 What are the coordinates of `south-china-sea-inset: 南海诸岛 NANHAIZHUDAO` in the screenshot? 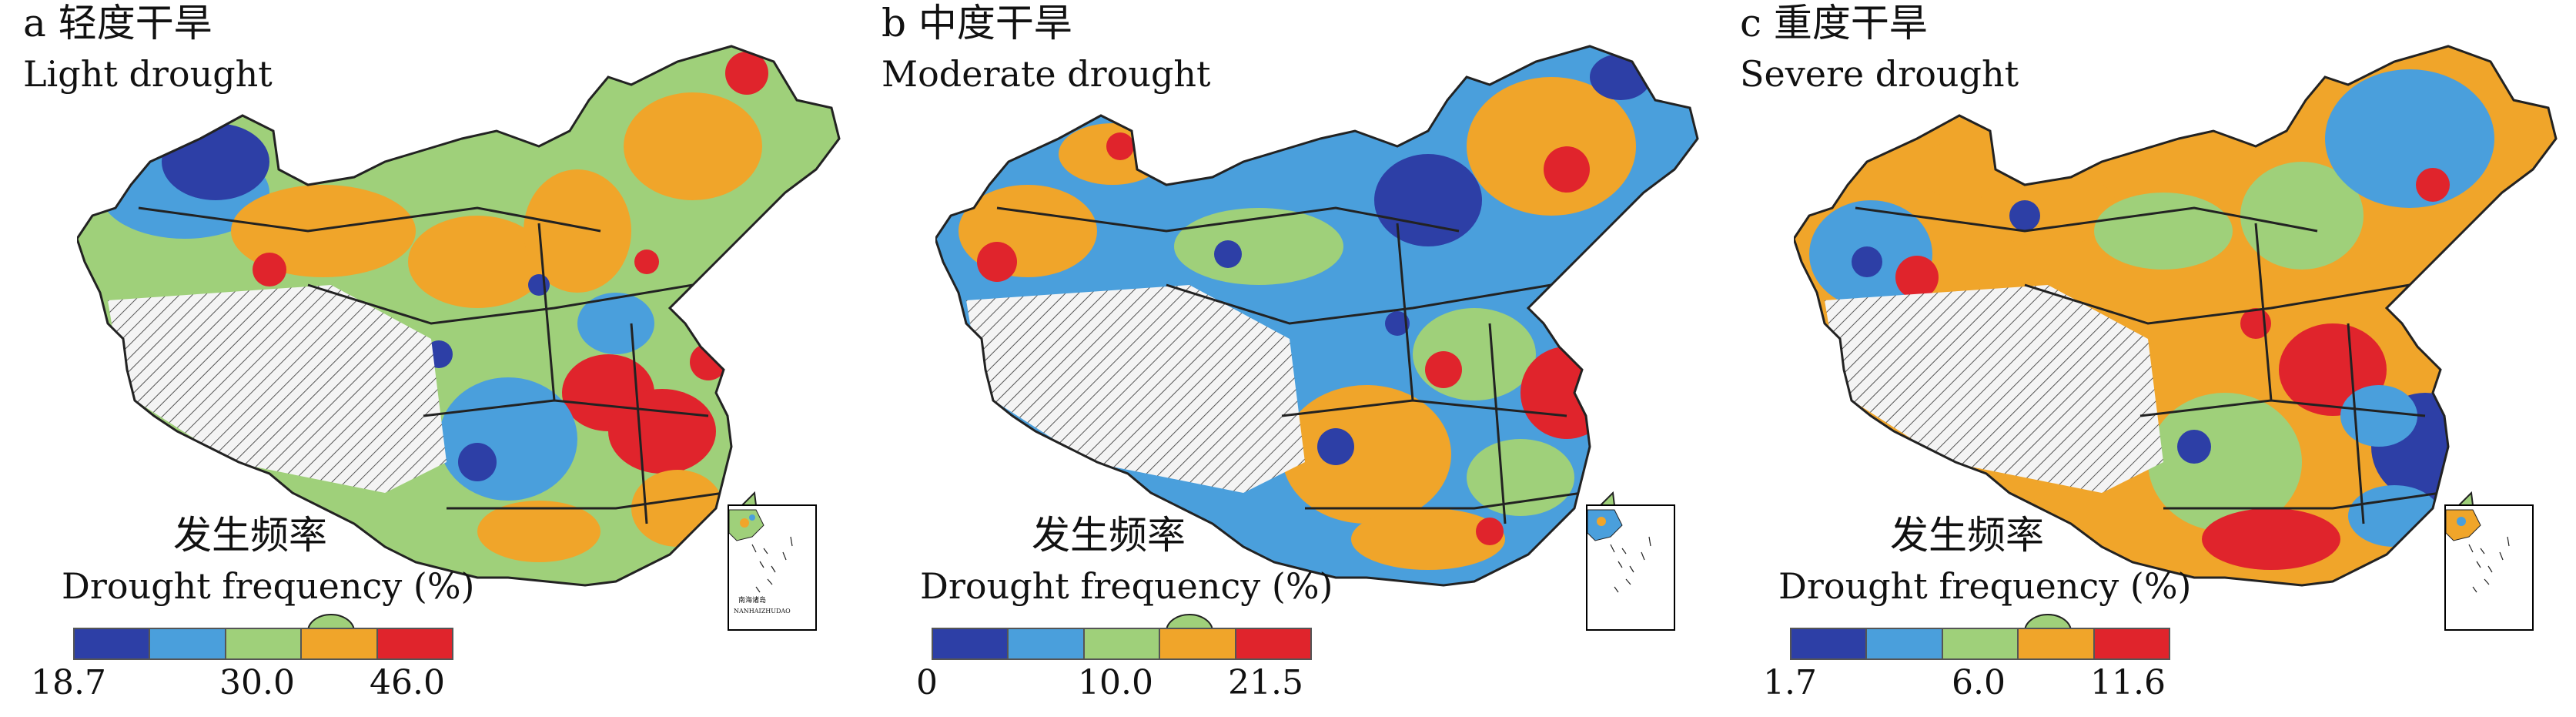 It's located at (773, 567).